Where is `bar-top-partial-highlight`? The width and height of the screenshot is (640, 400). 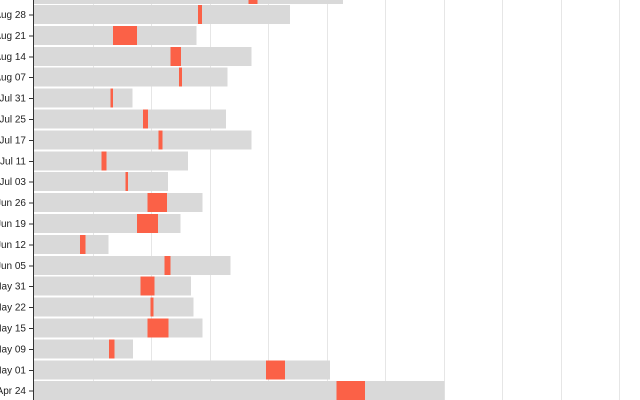
bar-top-partial-highlight is located at coordinates (253, 2).